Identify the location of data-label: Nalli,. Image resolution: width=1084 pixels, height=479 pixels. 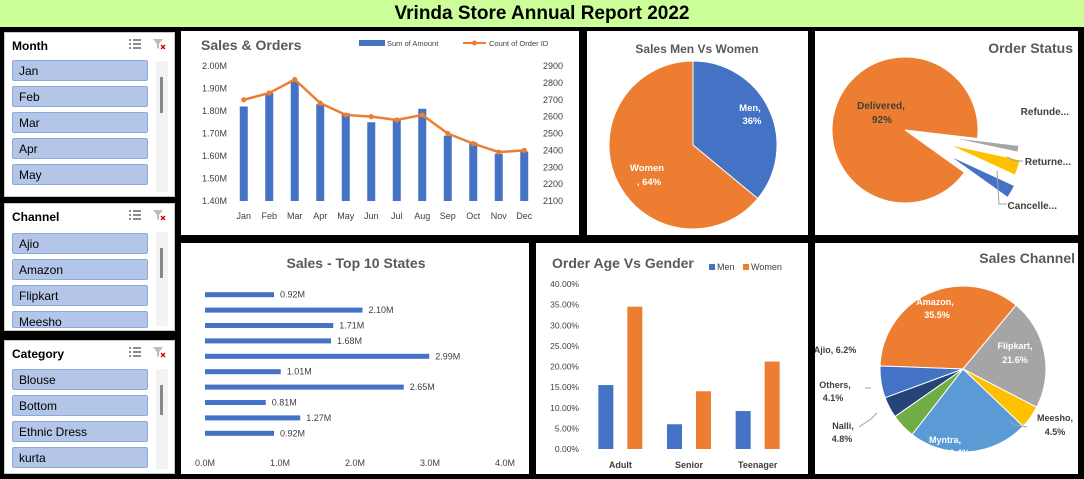
(843, 426).